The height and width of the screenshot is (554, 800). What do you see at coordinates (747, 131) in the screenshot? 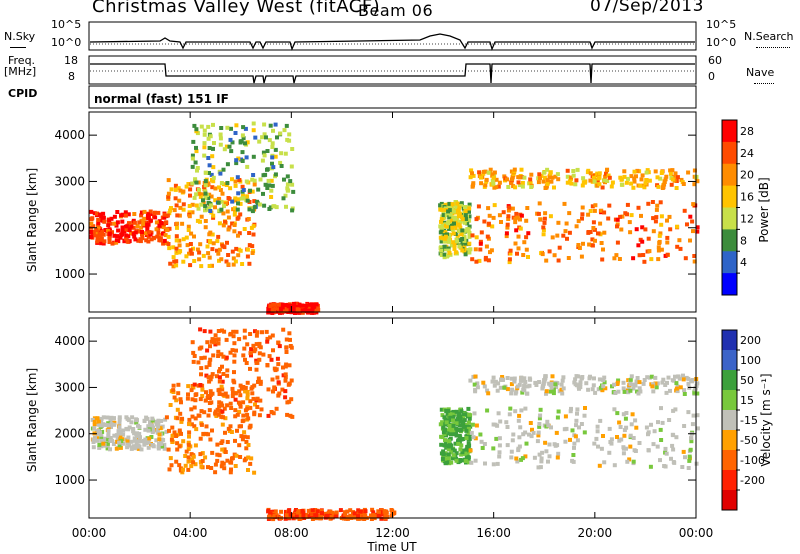
I see `power-colorbar-tick-label: 28` at bounding box center [747, 131].